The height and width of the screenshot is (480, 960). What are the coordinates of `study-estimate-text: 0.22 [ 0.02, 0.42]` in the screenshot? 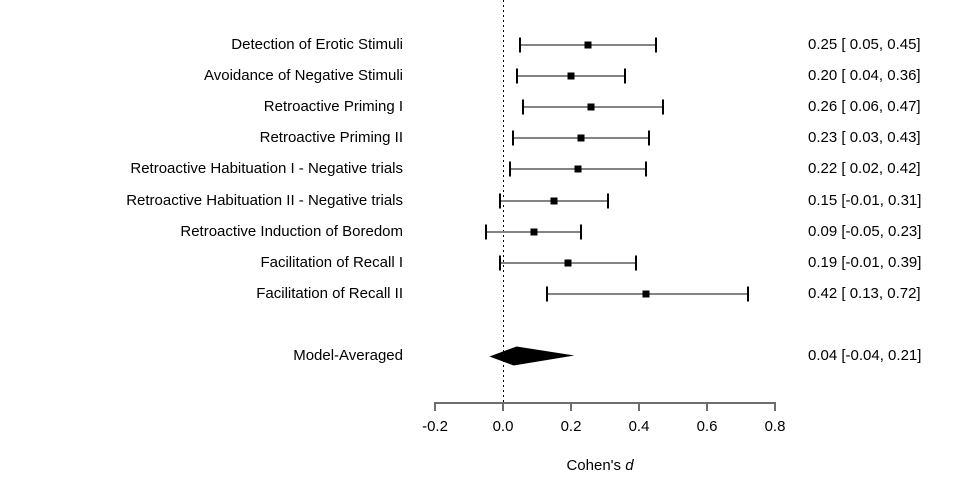 It's located at (864, 169).